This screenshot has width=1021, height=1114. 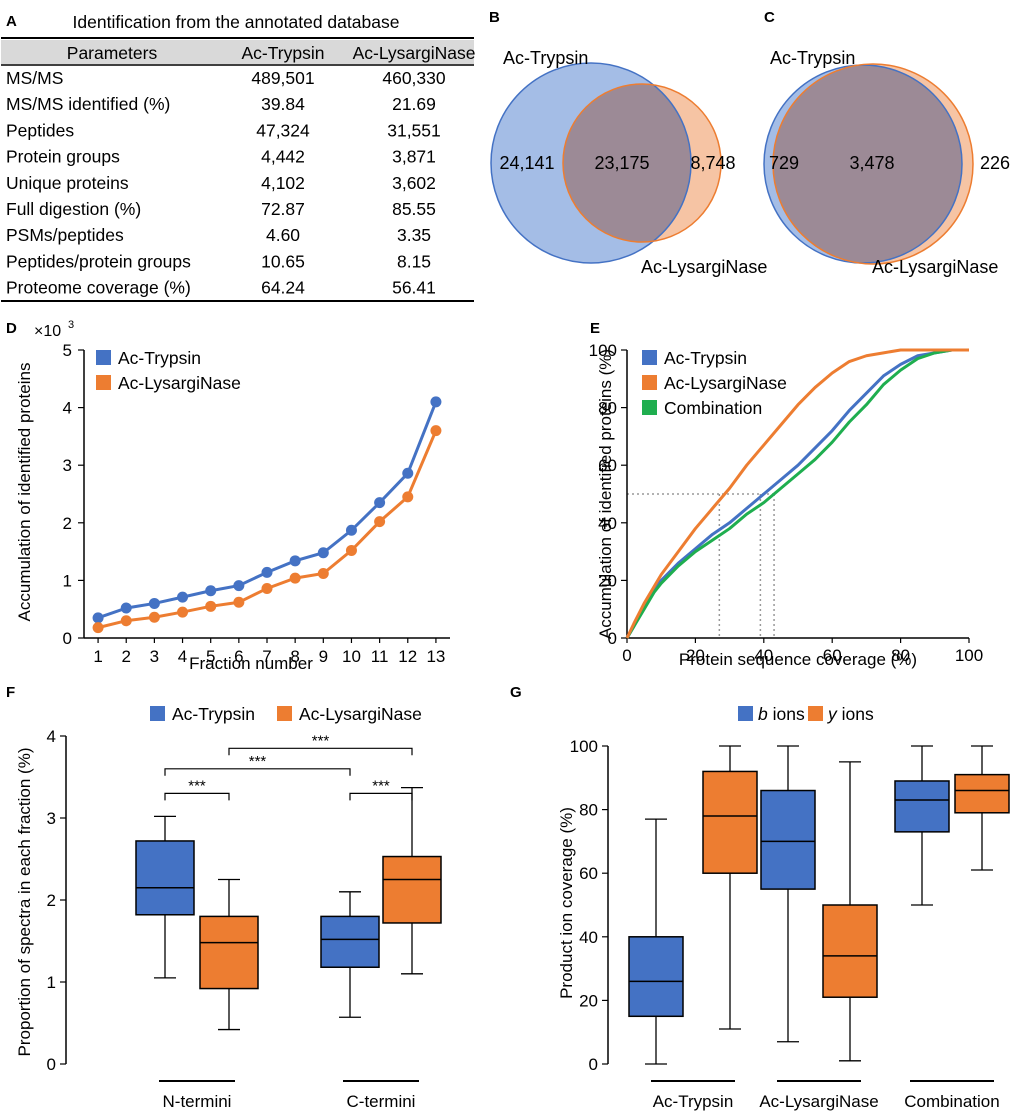 I want to click on table-cell-trypsin: 64.24, so click(x=283, y=288).